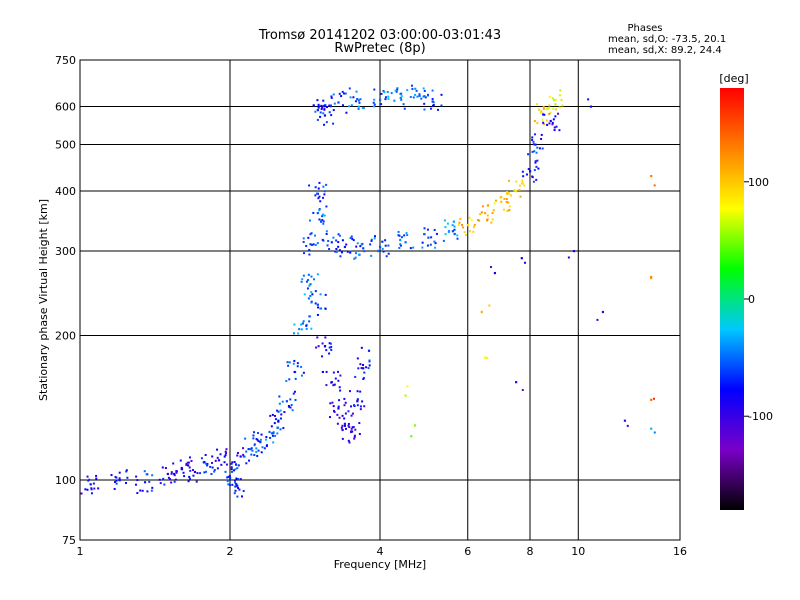 Image resolution: width=800 pixels, height=600 pixels. What do you see at coordinates (467, 551) in the screenshot?
I see `x-tick-label: 6` at bounding box center [467, 551].